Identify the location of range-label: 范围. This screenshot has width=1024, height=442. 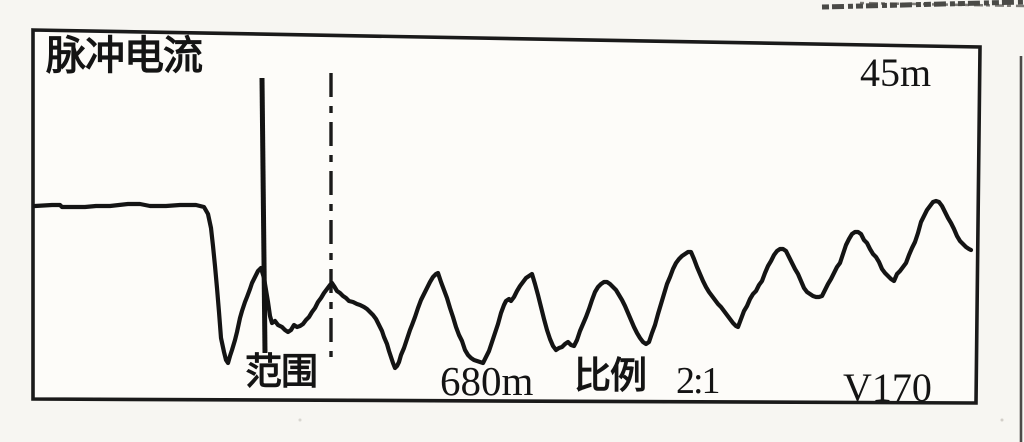
(281, 372).